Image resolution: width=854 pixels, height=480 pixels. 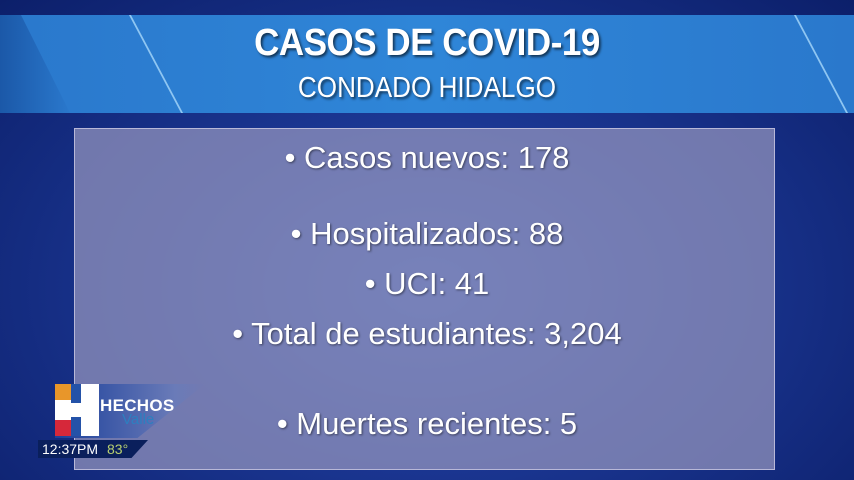 I want to click on time-bar, so click(x=93, y=449).